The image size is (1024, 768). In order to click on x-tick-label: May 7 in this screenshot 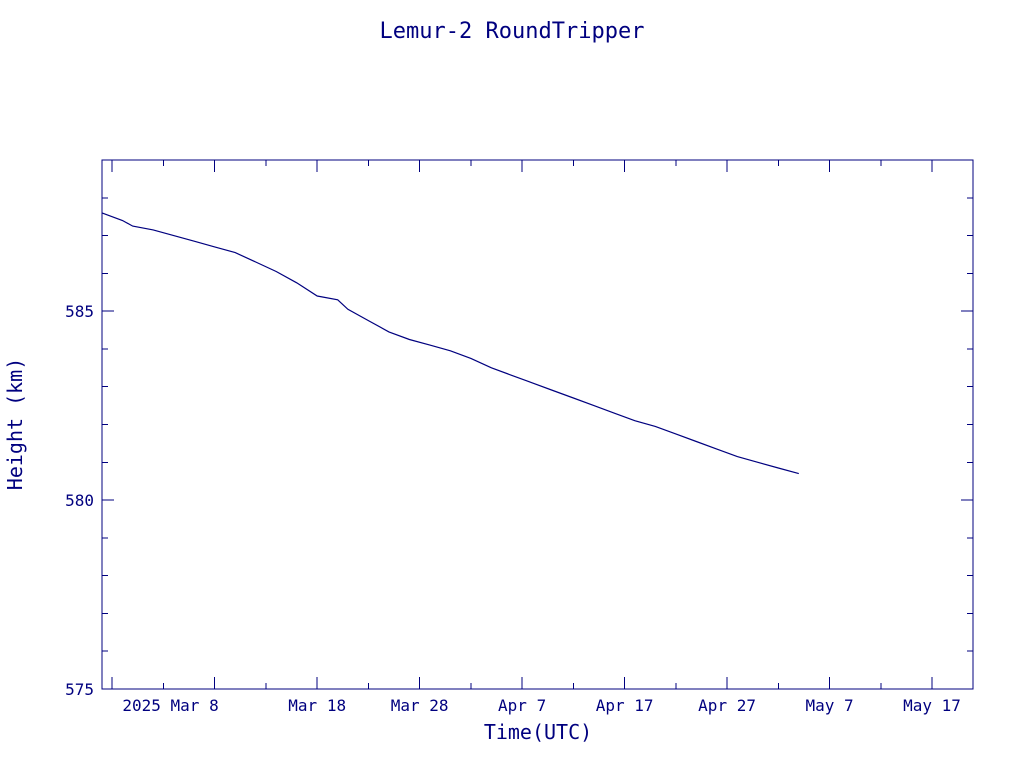, I will do `click(829, 705)`.